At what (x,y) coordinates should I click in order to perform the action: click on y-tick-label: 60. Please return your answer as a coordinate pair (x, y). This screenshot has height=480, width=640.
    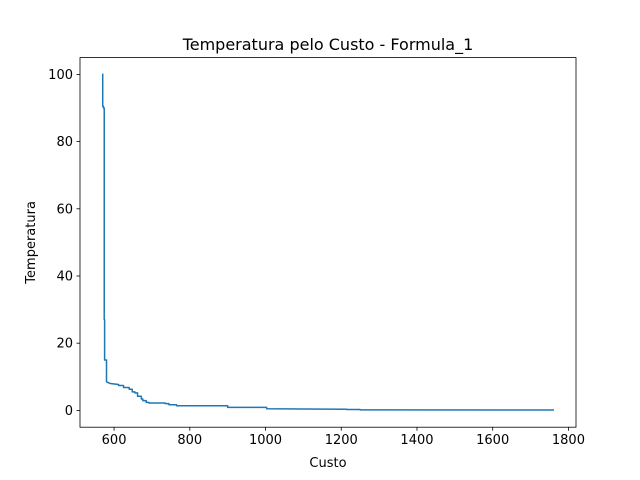
    Looking at the image, I should click on (64, 209).